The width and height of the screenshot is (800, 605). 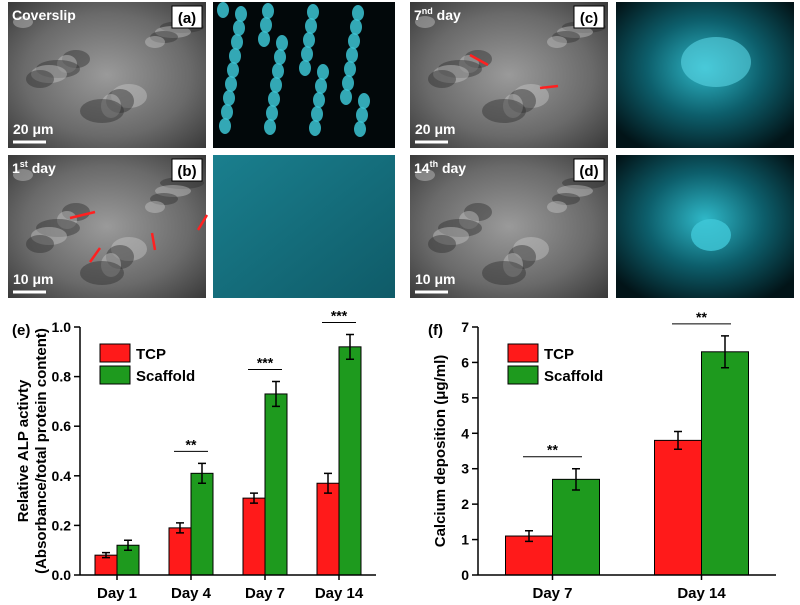 I want to click on y-axis-title: Relative ALP activty, so click(x=23, y=450).